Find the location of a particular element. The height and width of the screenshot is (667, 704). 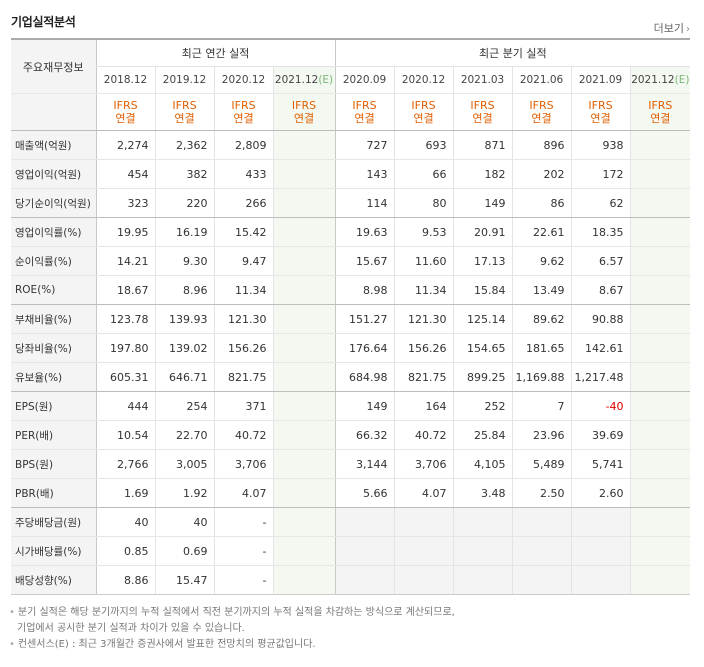

table-cell: 433 is located at coordinates (243, 174).